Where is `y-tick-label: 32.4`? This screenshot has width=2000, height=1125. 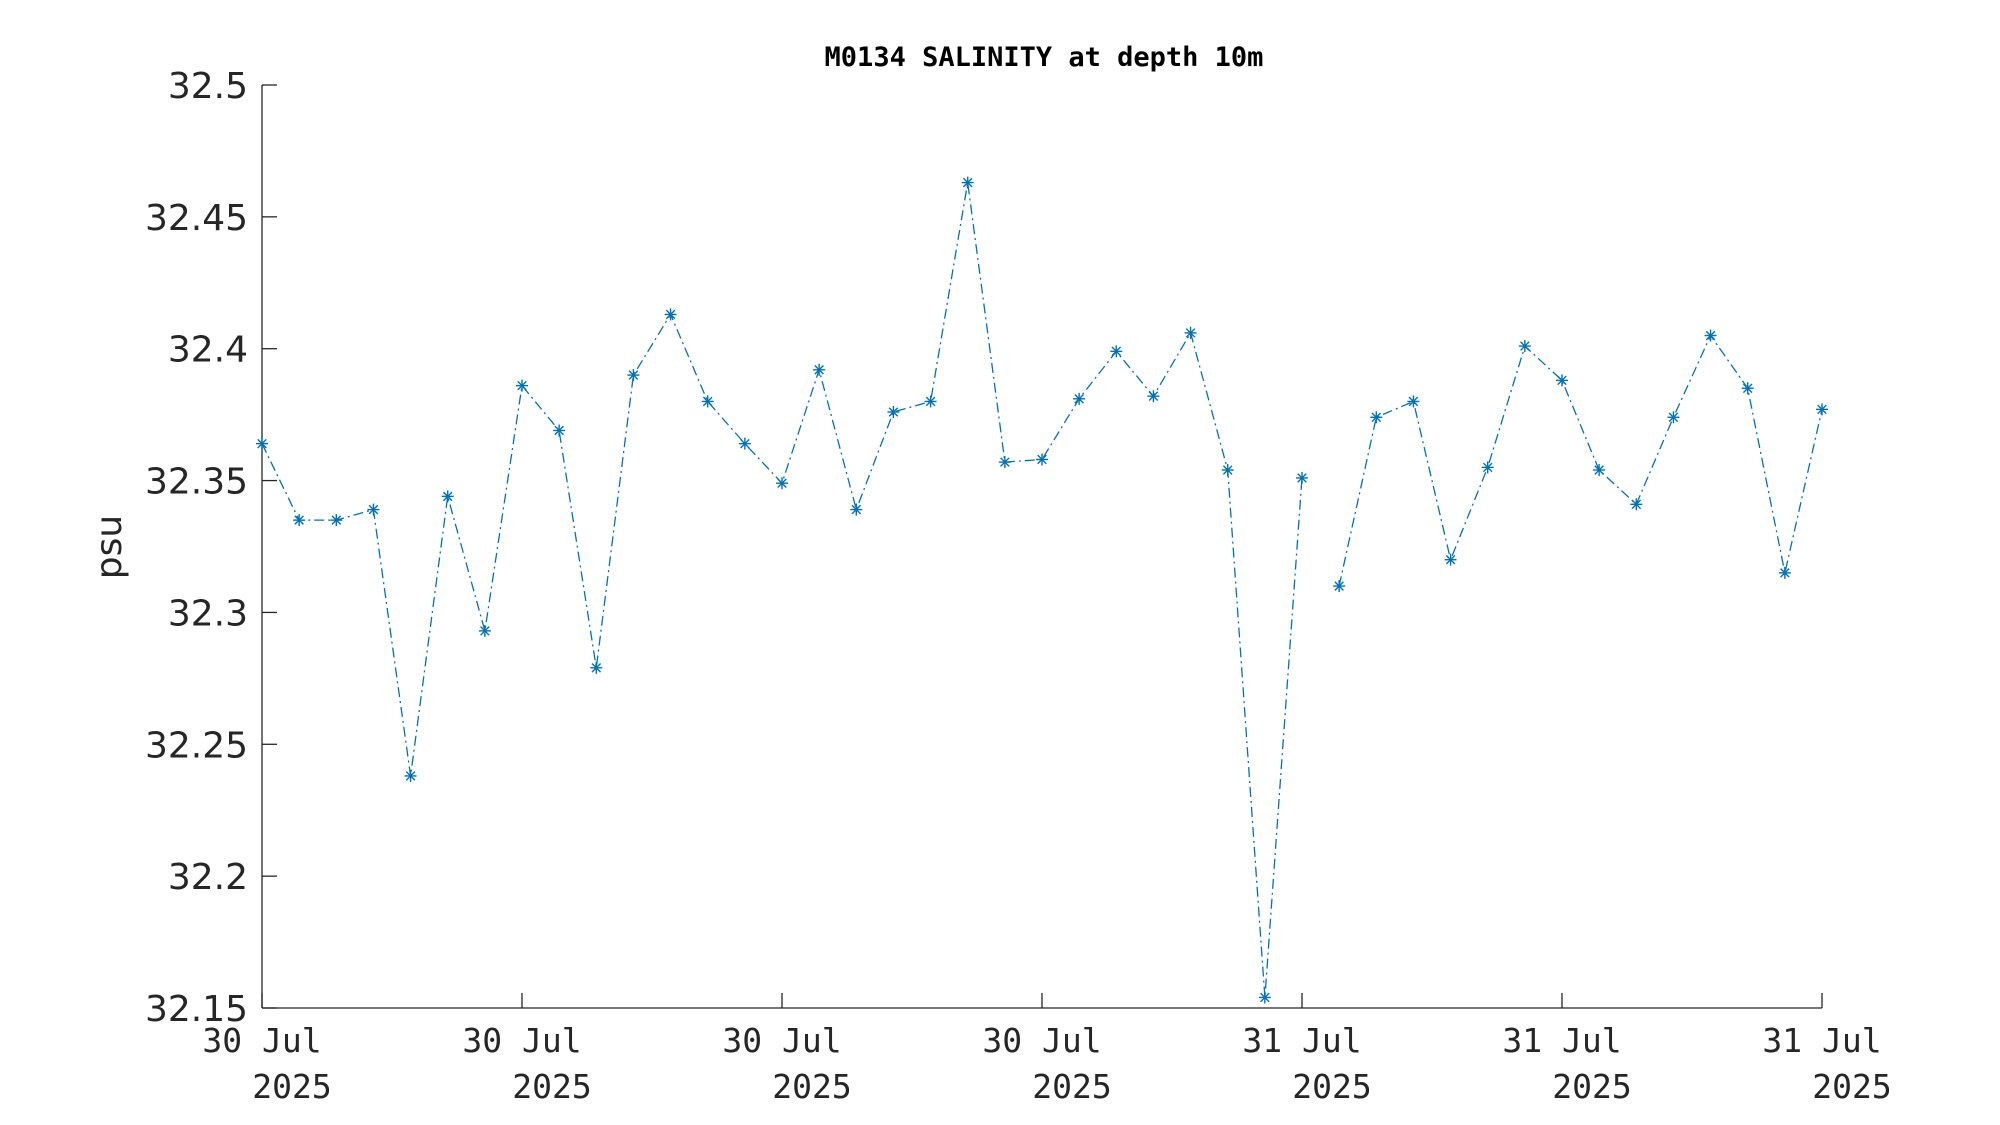
y-tick-label: 32.4 is located at coordinates (208, 350).